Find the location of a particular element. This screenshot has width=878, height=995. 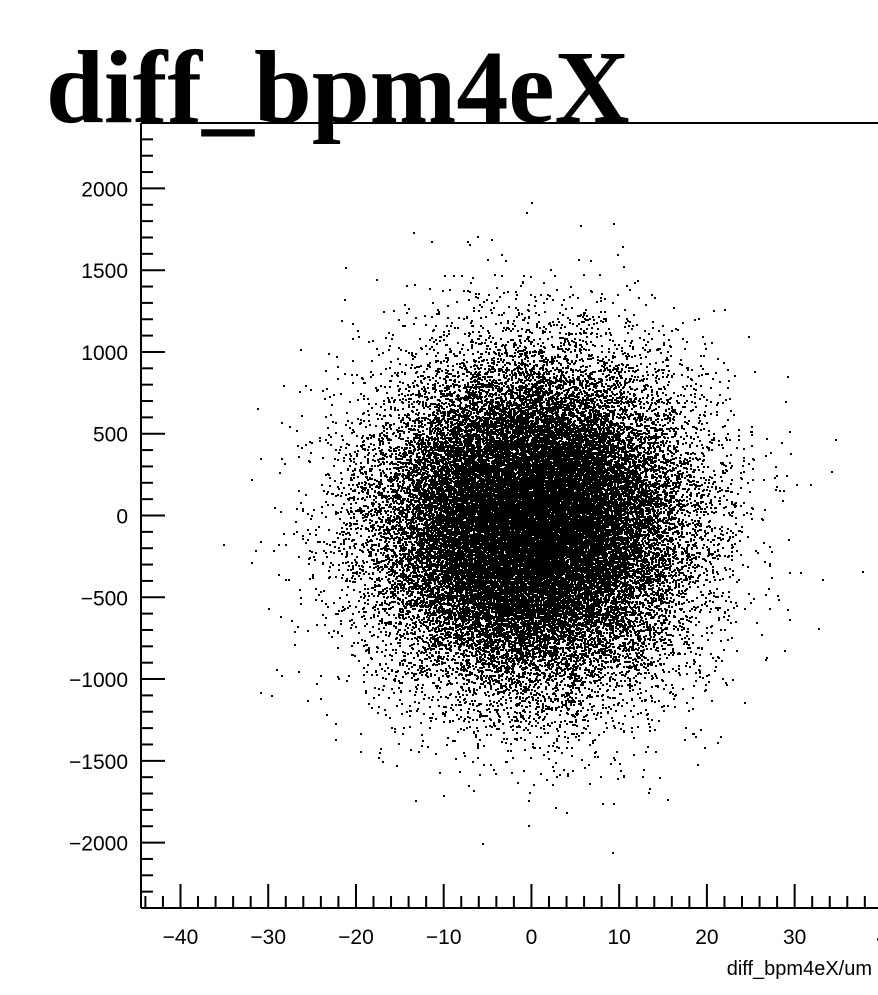

y-tick-label: 500 is located at coordinates (110, 435).